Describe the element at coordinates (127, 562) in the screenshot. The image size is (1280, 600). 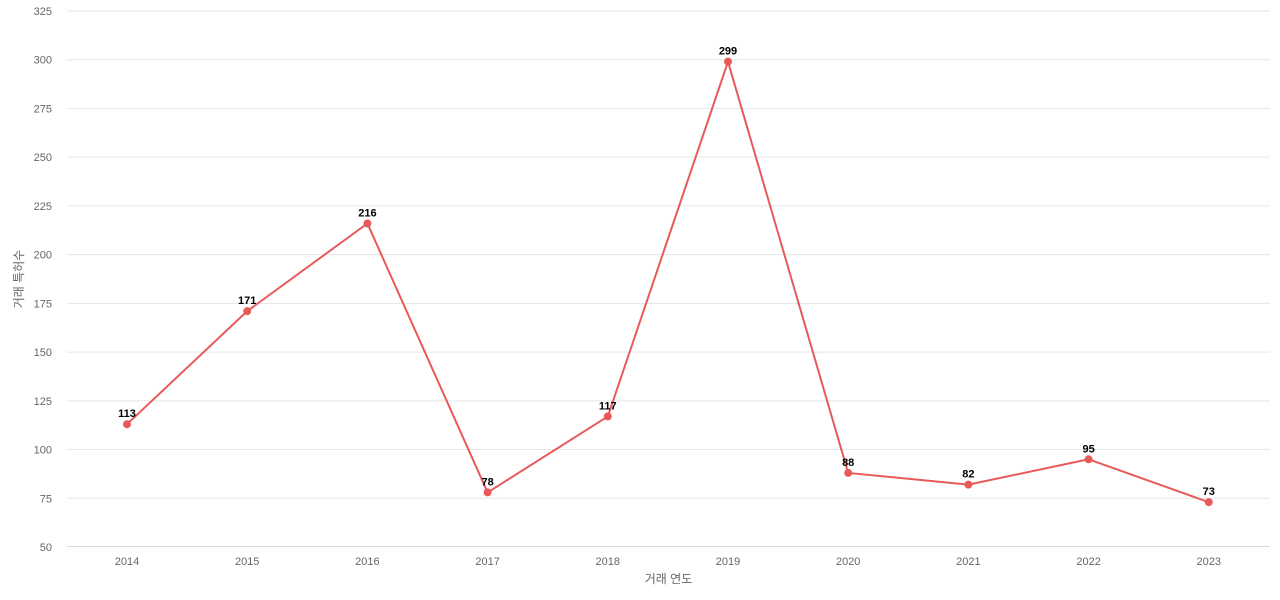
I see `x-tick-label: 2014` at that location.